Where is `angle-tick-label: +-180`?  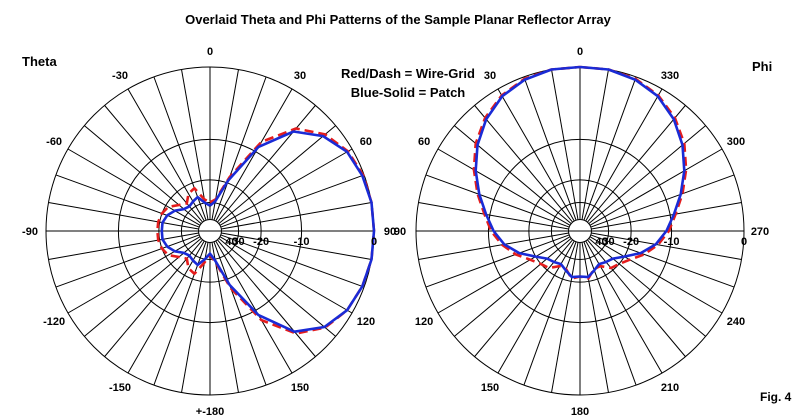 angle-tick-label: +-180 is located at coordinates (210, 410).